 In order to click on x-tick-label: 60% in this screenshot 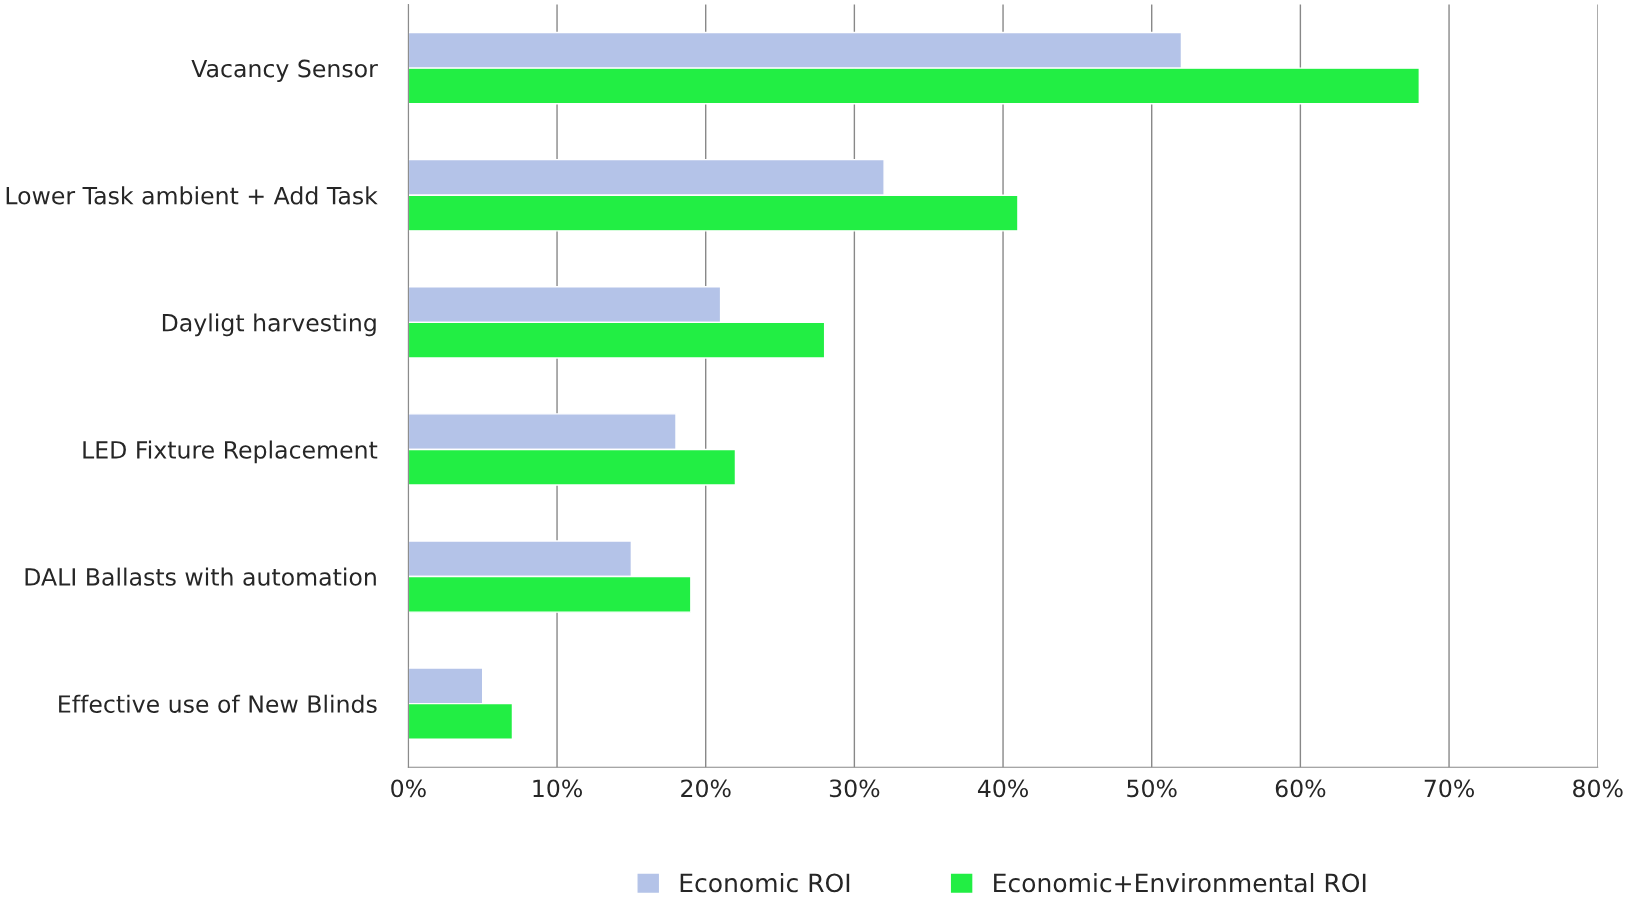, I will do `click(1300, 788)`.